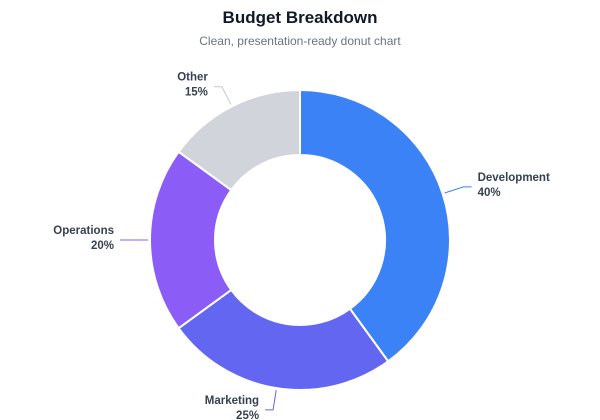  Describe the element at coordinates (514, 178) in the screenshot. I see `slice-label: Development` at that location.